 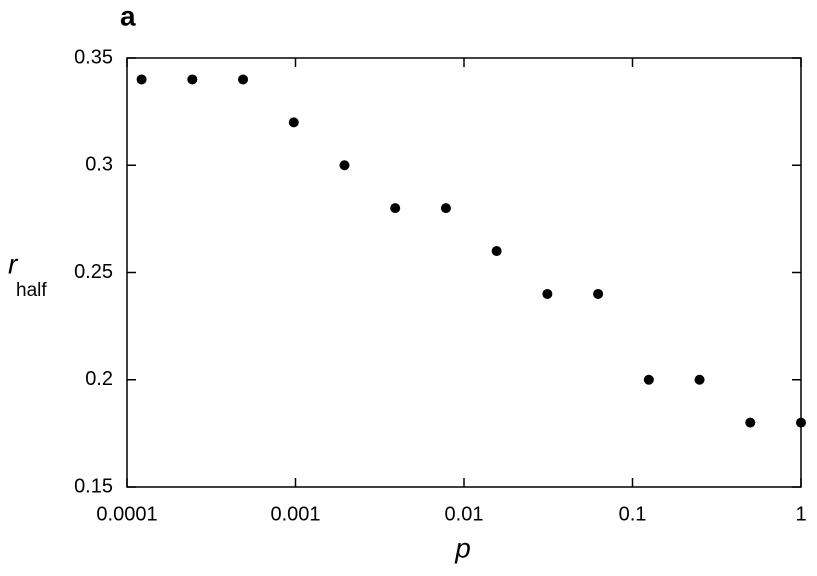 What do you see at coordinates (99, 165) in the screenshot?
I see `y-tick-label: 0.3` at bounding box center [99, 165].